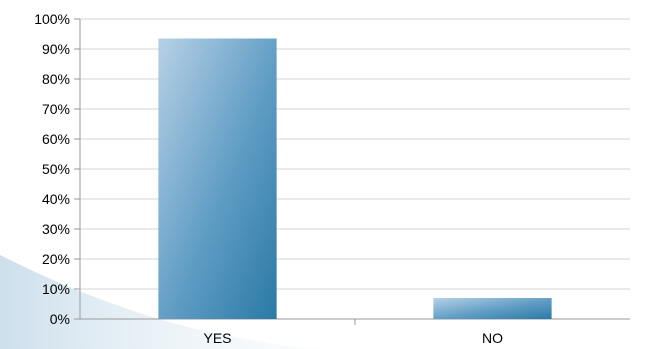 The image size is (646, 349). Describe the element at coordinates (217, 178) in the screenshot. I see `bar-yes` at that location.